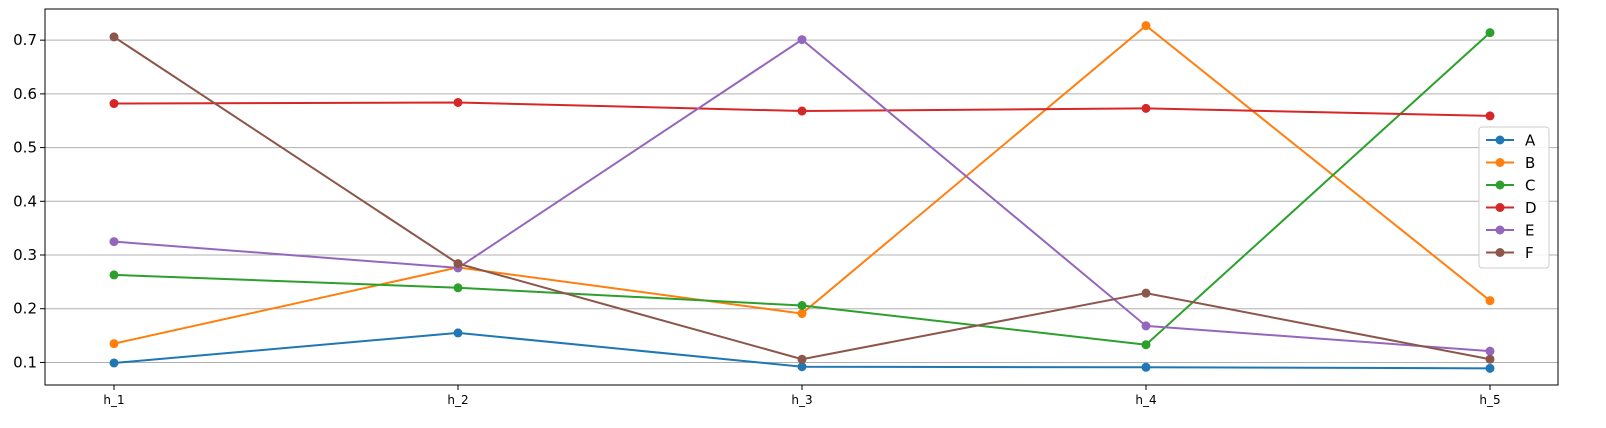 Image resolution: width=1606 pixels, height=428 pixels. Describe the element at coordinates (1530, 186) in the screenshot. I see `legend-label: C` at that location.